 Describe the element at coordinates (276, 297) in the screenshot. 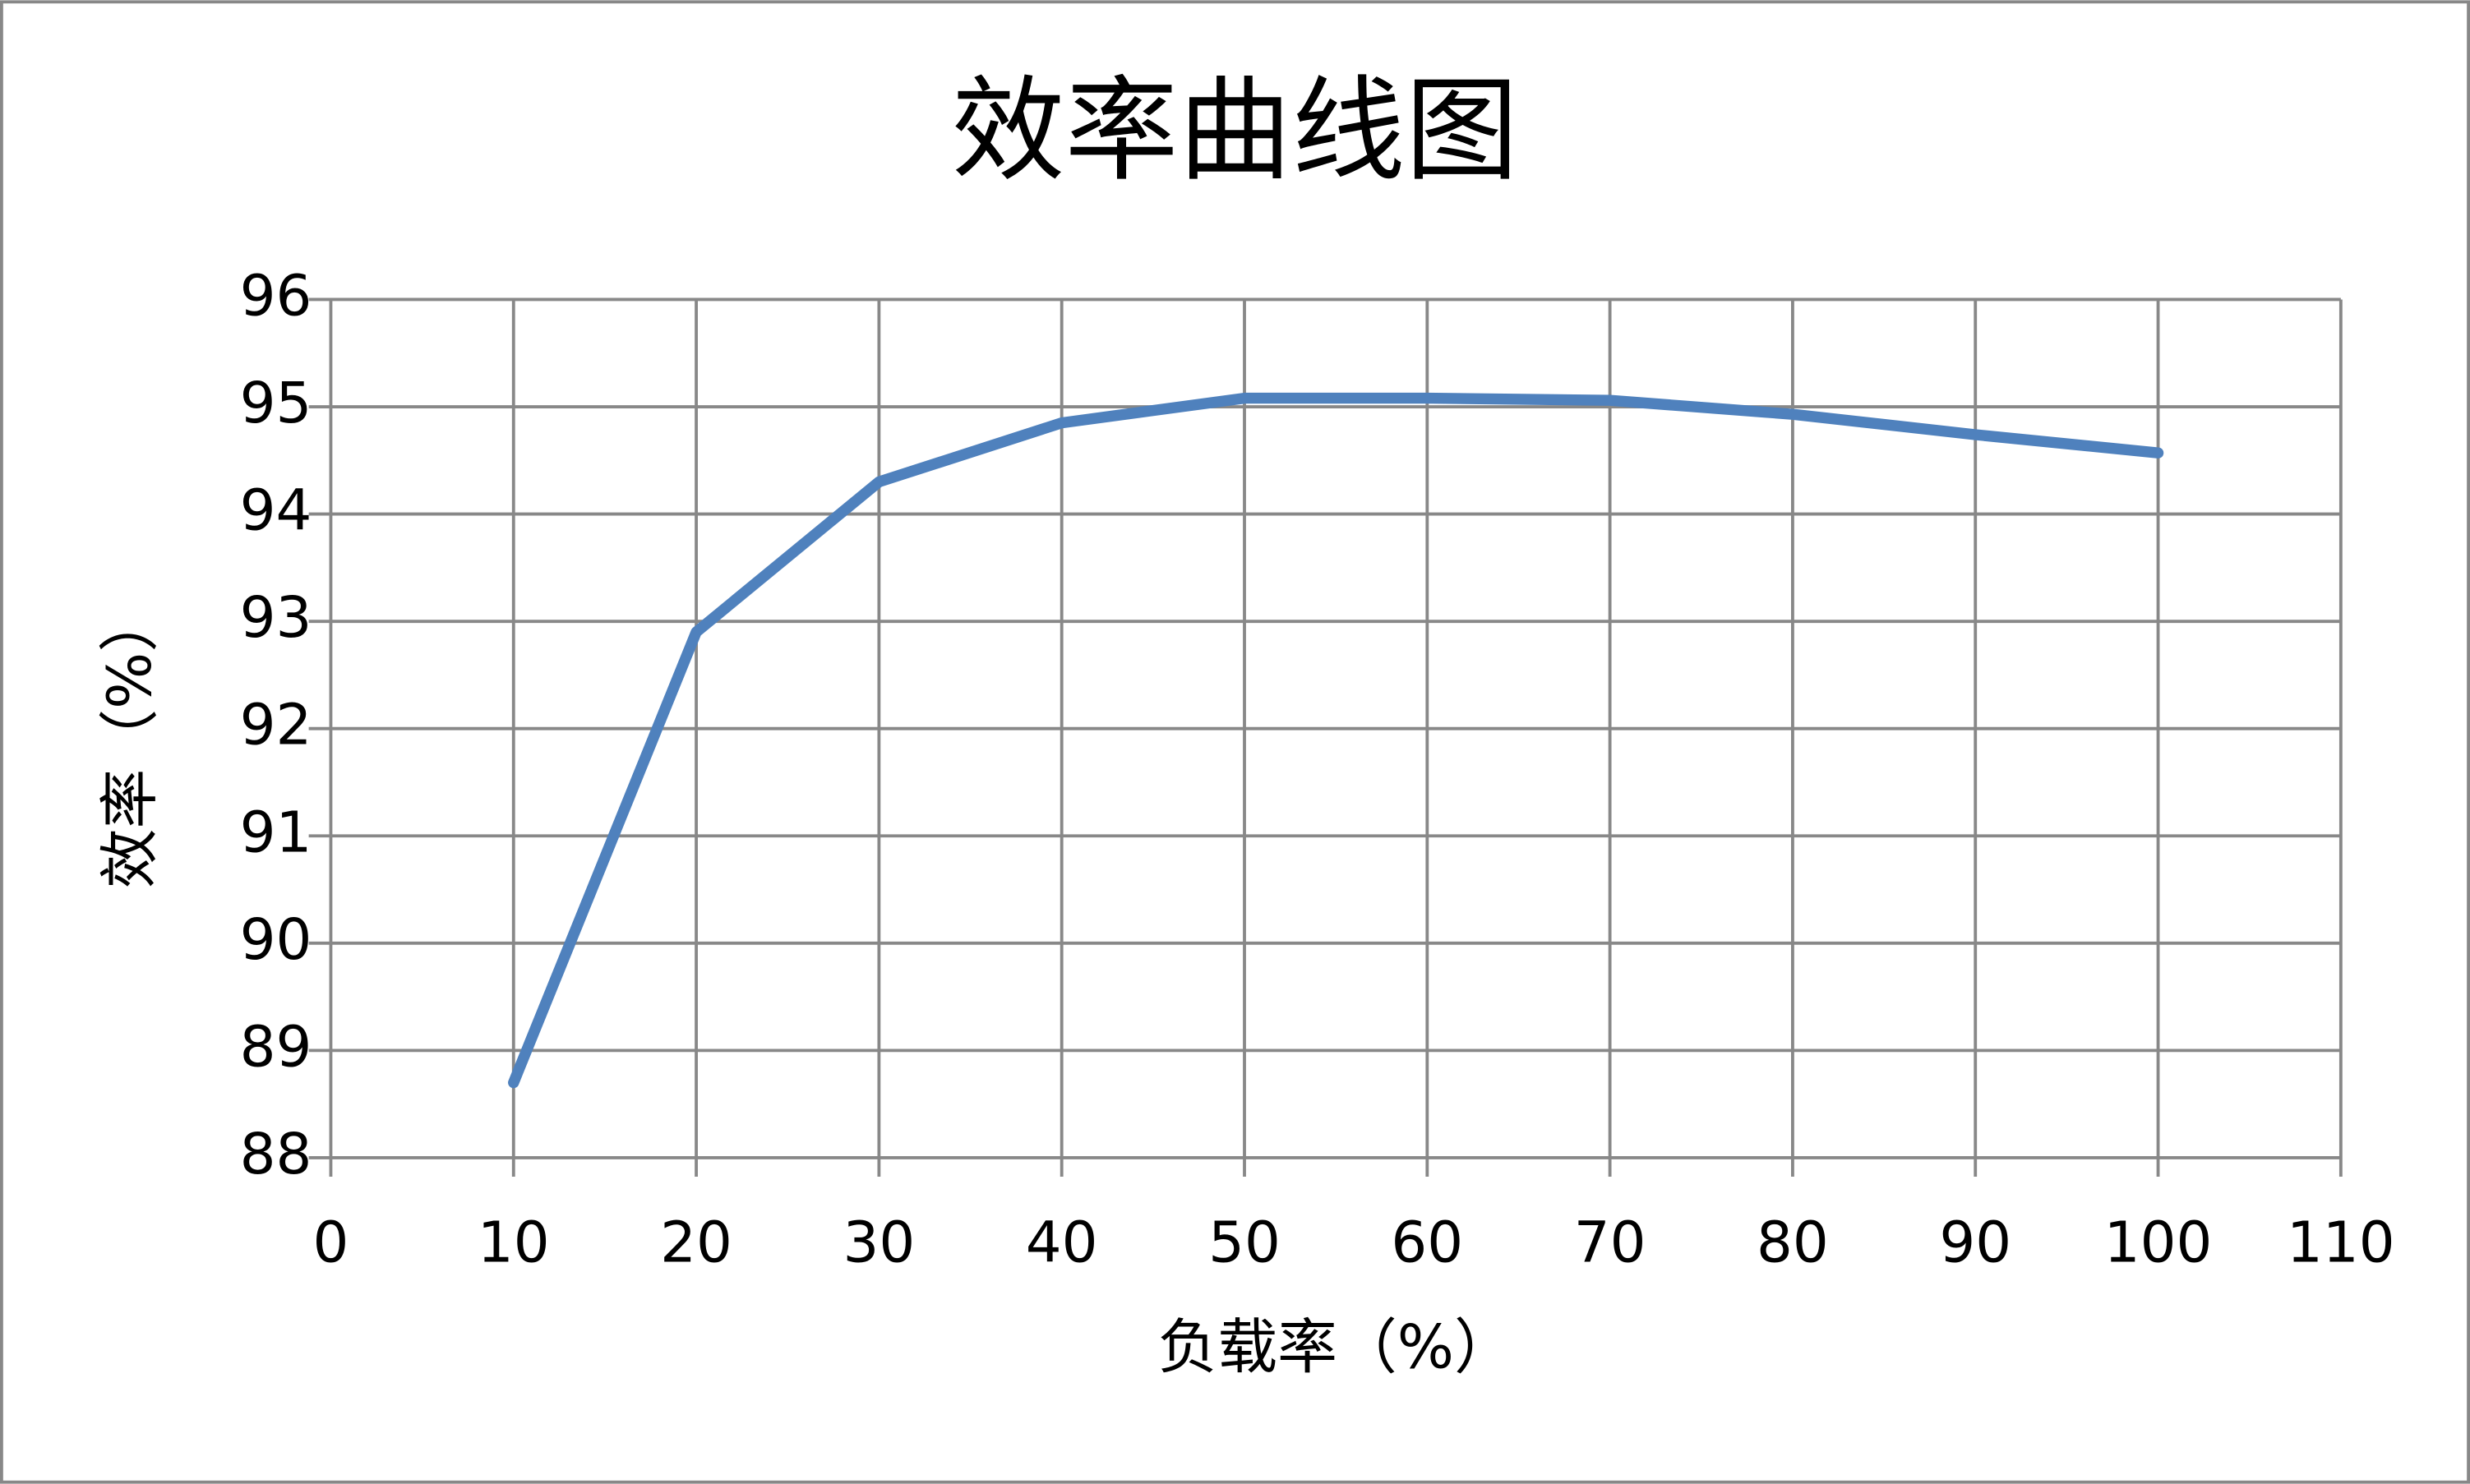

I see `y-tick-label: 96` at that location.